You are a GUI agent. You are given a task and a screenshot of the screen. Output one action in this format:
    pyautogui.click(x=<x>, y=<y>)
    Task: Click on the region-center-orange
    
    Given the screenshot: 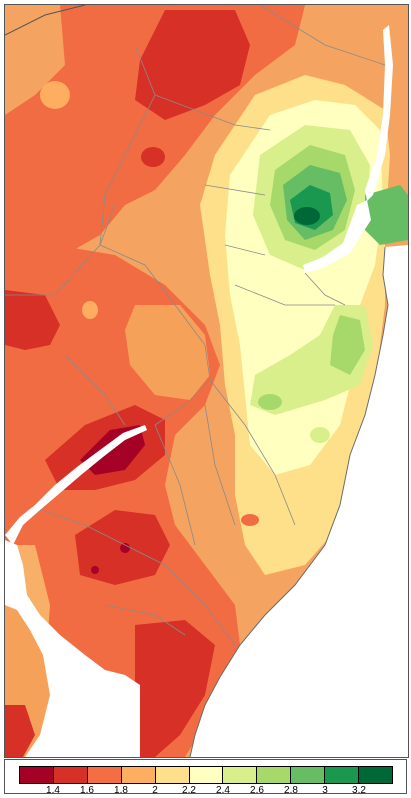 What is the action you would take?
    pyautogui.click(x=167, y=352)
    